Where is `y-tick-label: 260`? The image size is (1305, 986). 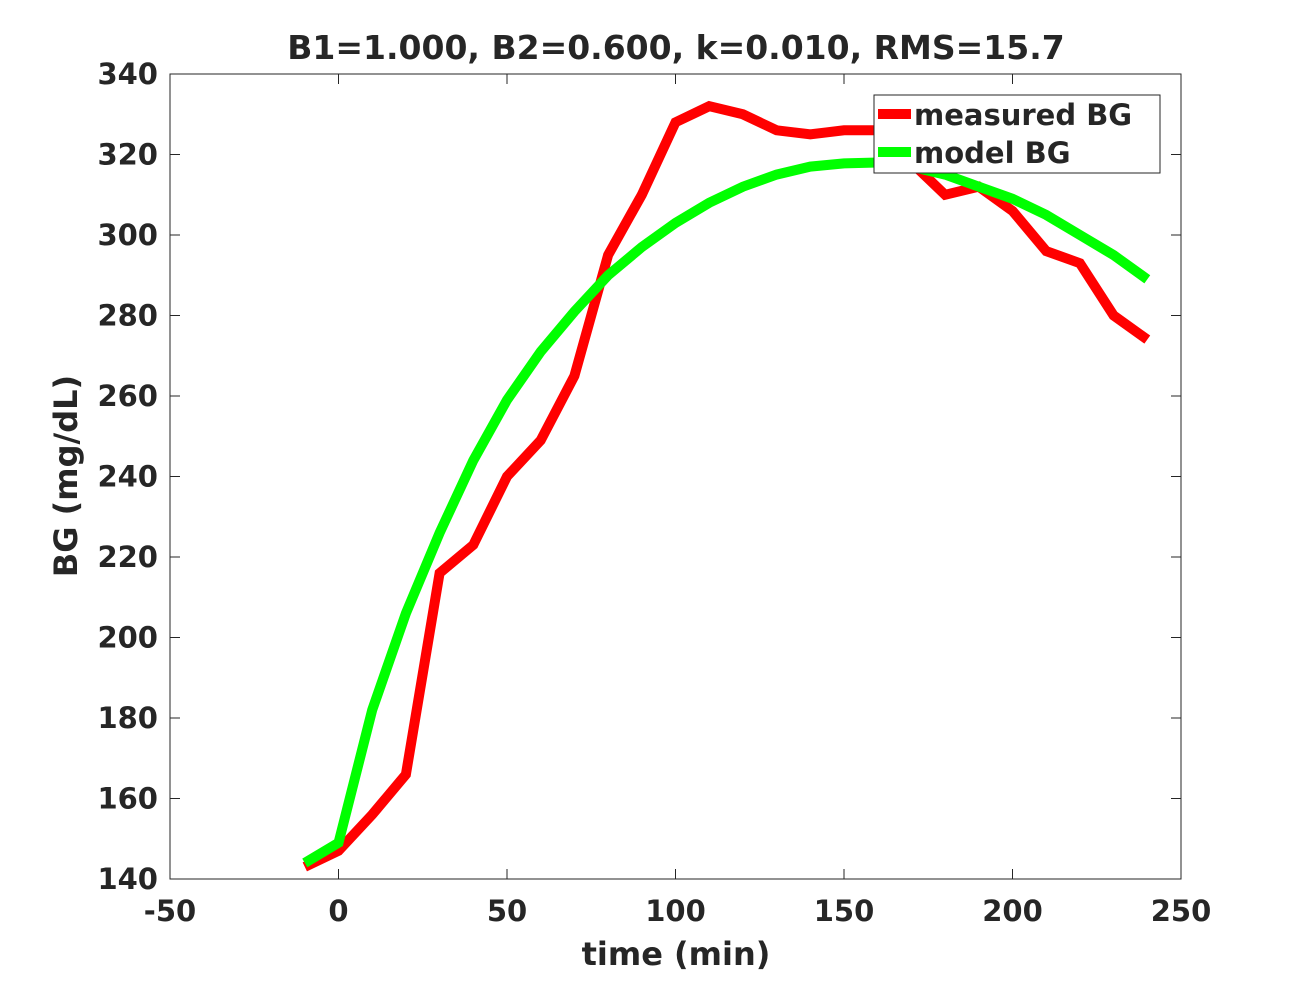
y-tick-label: 260 is located at coordinates (127, 396).